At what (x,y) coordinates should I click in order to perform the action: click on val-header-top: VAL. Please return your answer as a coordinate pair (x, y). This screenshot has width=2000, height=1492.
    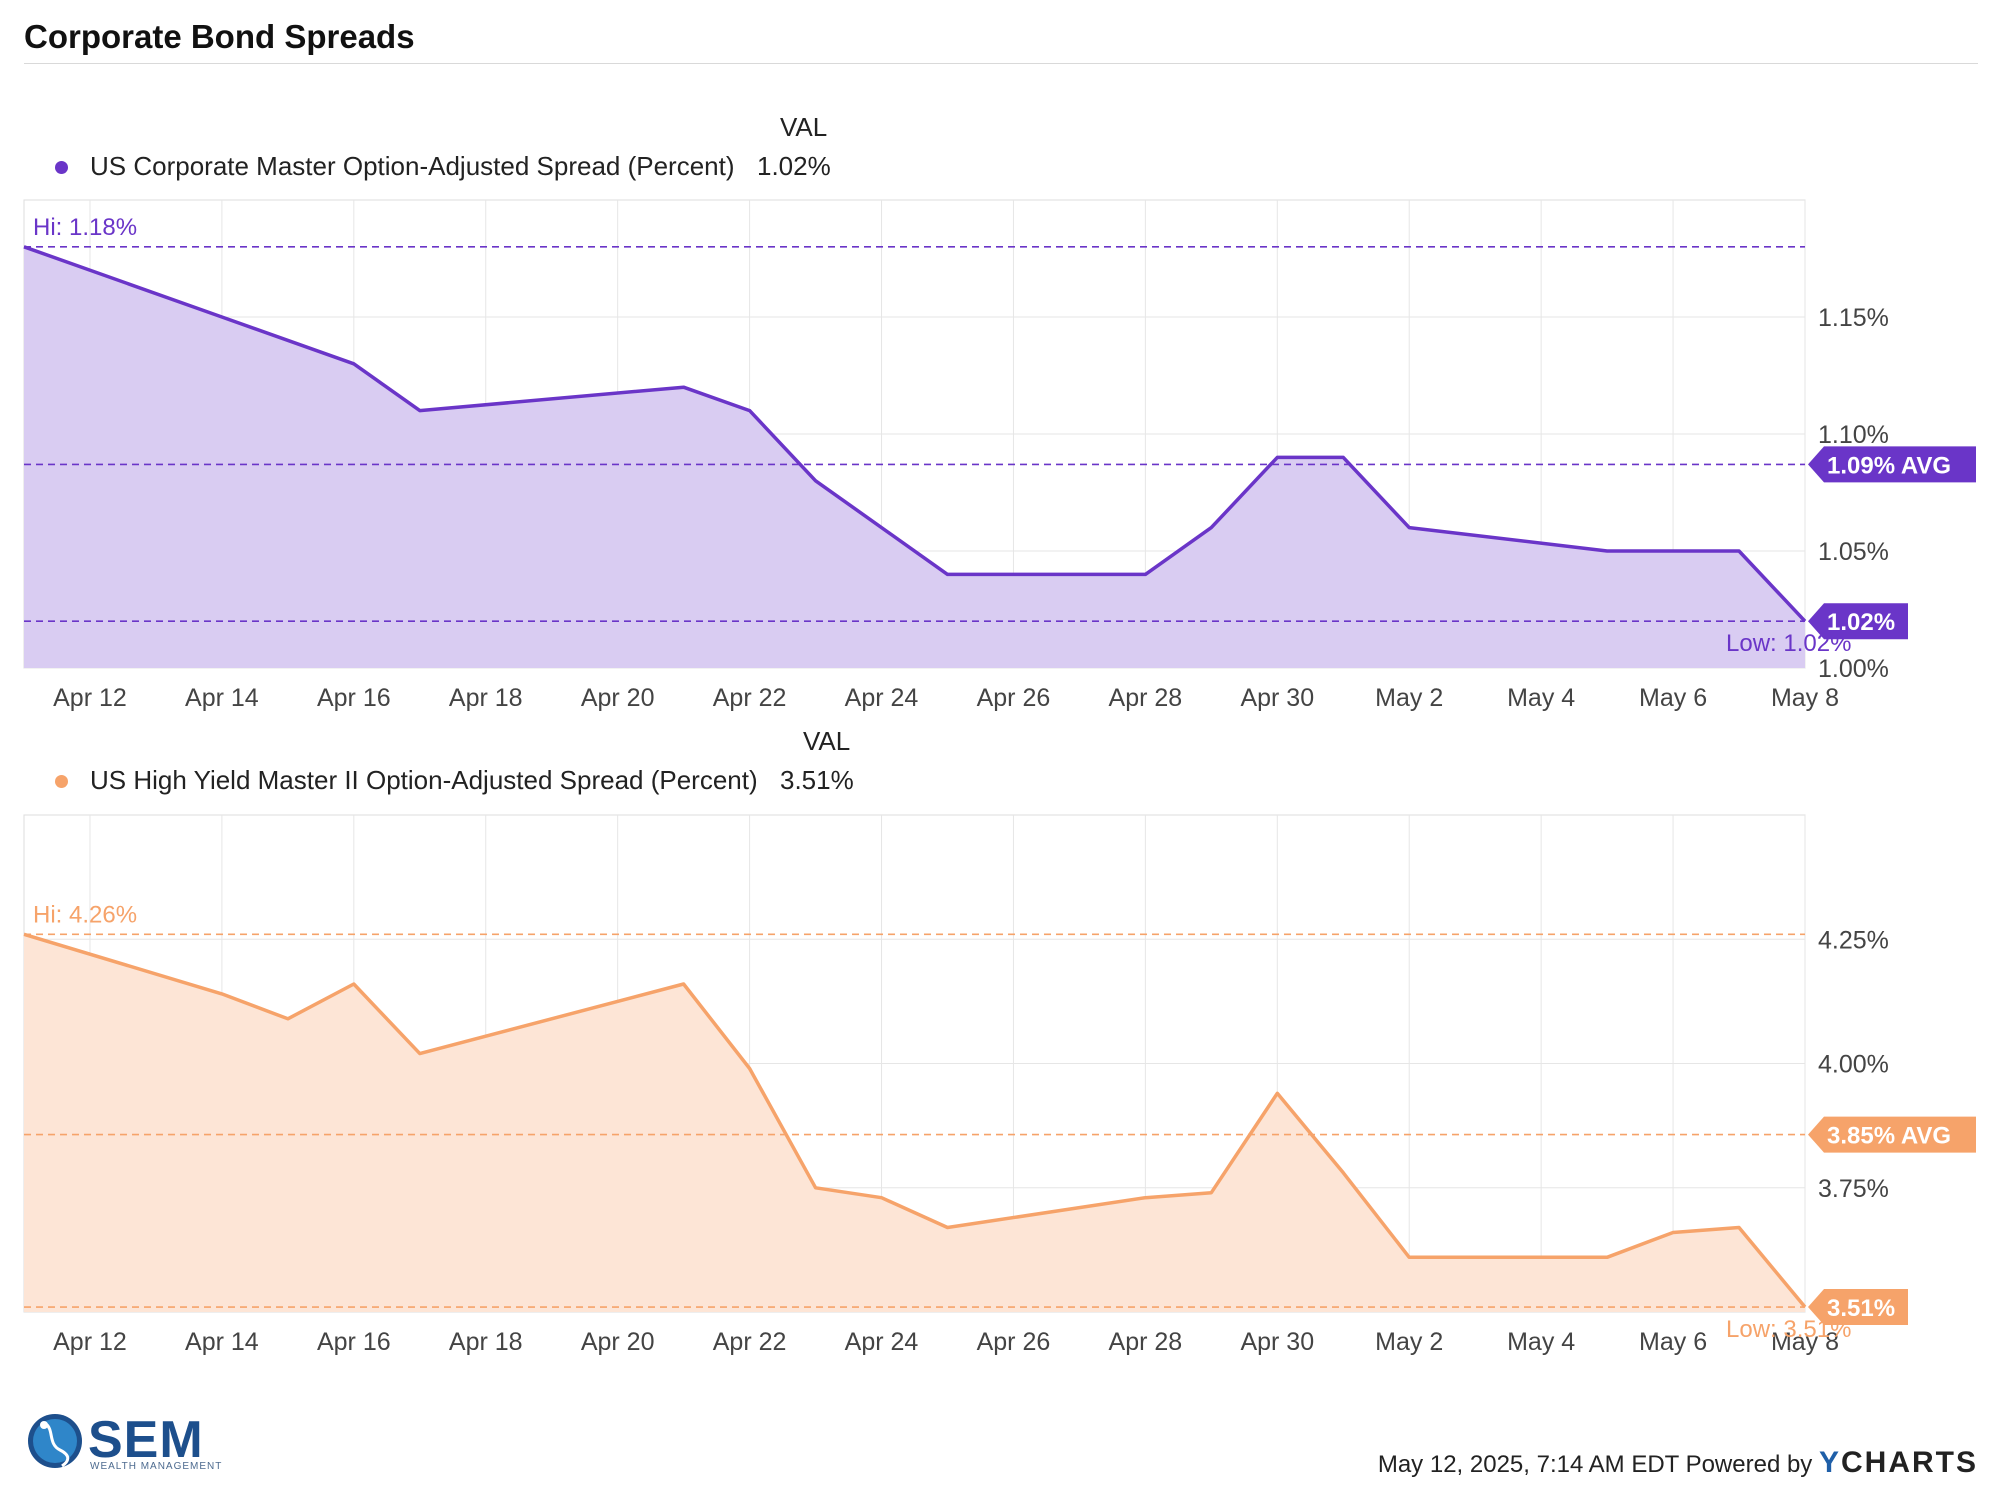
    Looking at the image, I should click on (804, 127).